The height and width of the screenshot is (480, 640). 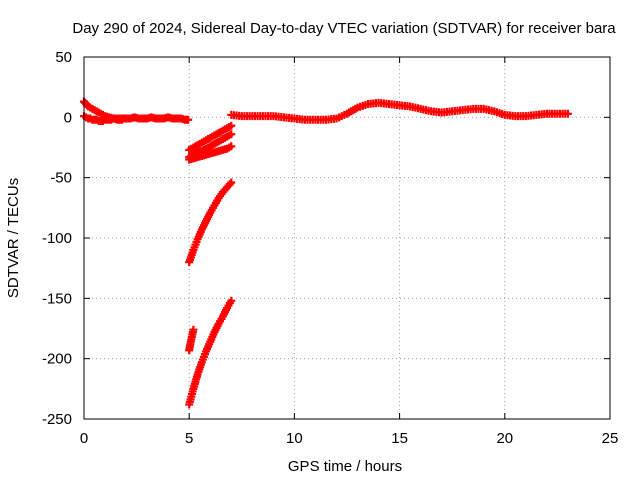 What do you see at coordinates (57, 238) in the screenshot?
I see `y-tick-label: -100` at bounding box center [57, 238].